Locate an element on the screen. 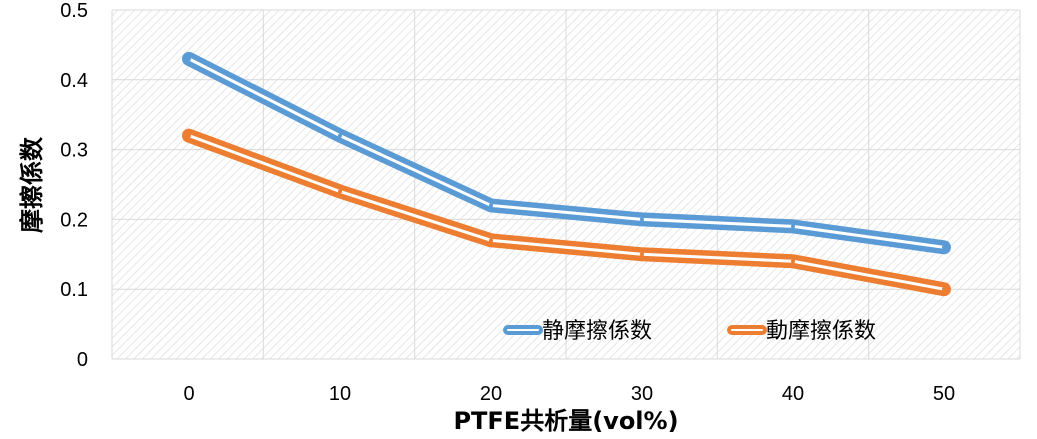 This screenshot has height=439, width=1037. x-axis-ticks: 0 10 20 30 40 50 is located at coordinates (569, 394).